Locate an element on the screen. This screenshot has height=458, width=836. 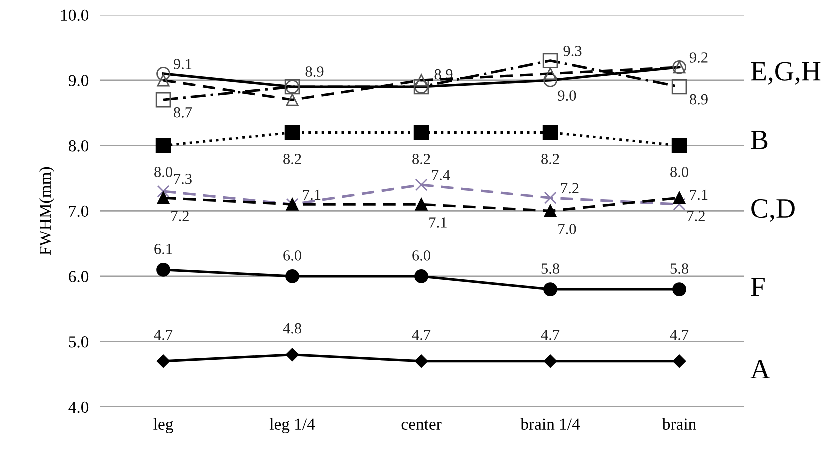
data-label: 7.0 is located at coordinates (567, 229).